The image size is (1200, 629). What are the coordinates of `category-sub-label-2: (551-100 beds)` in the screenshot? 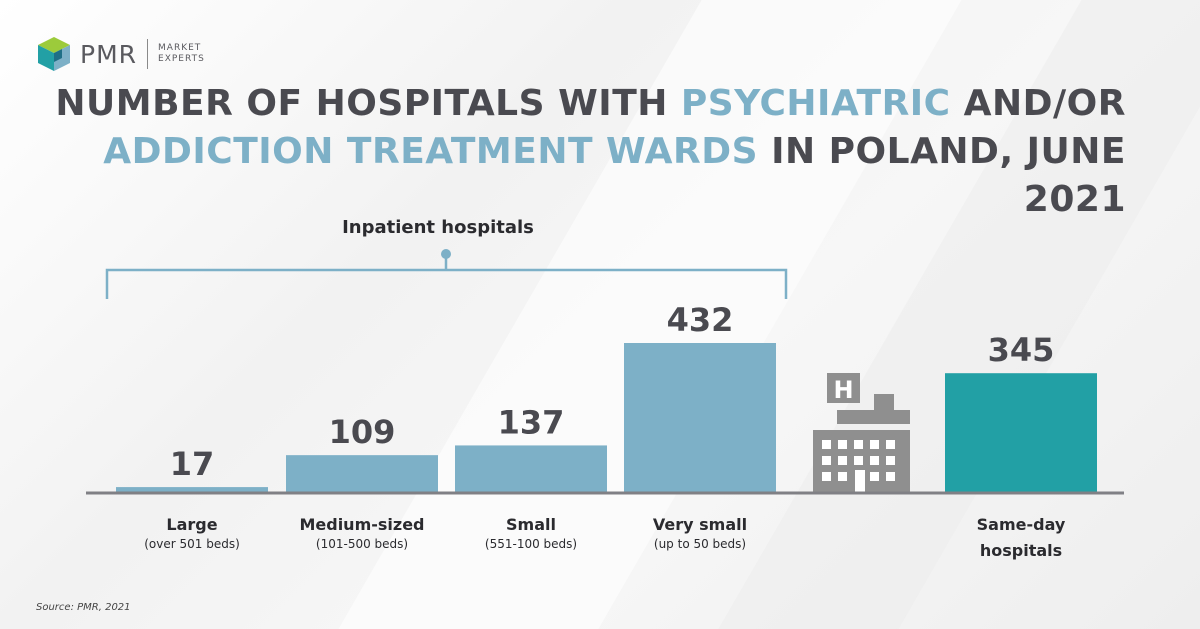 It's located at (531, 544).